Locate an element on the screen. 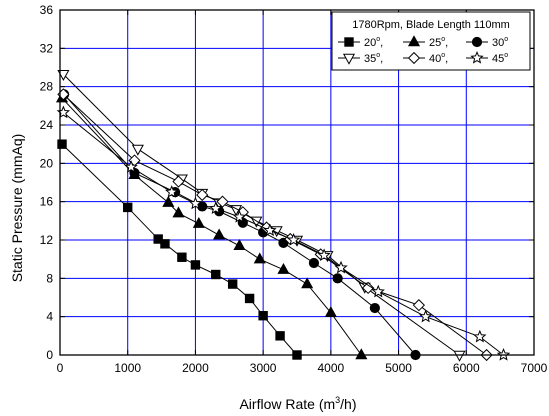 This screenshot has width=549, height=416. x-tick-label: 7000 is located at coordinates (534, 368).